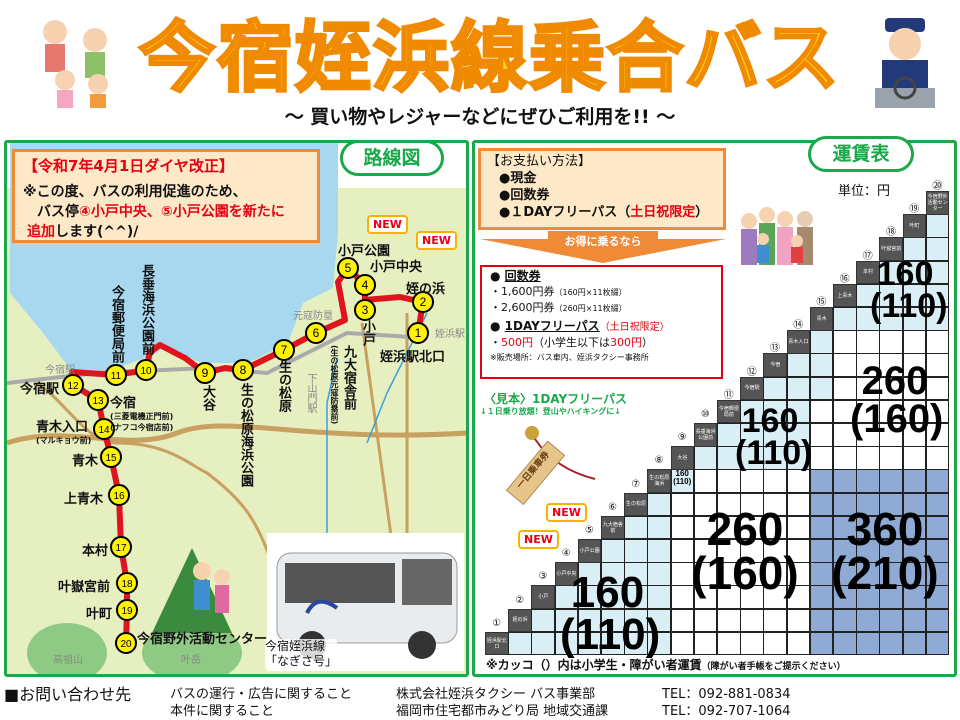  I want to click on fare-header-5: 小戸公園, so click(589, 551).